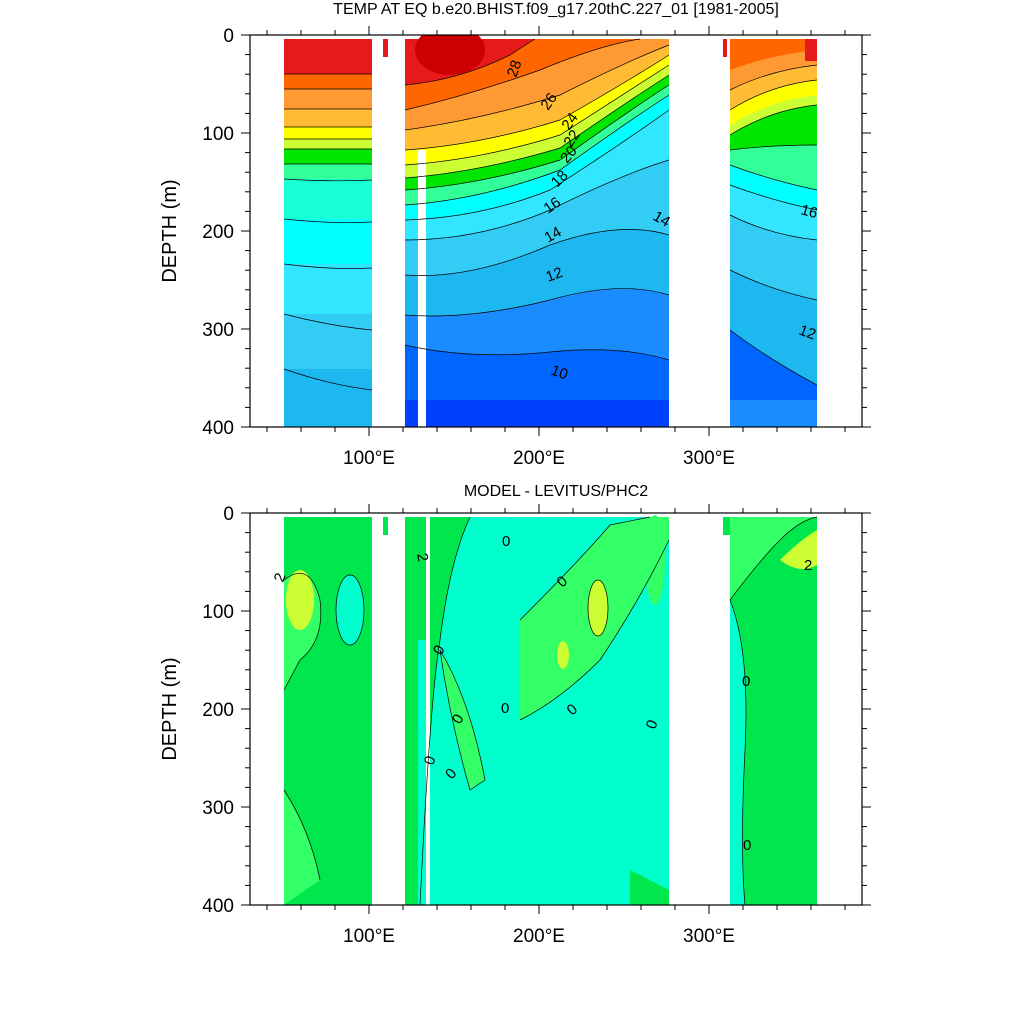 This screenshot has width=1024, height=1024. What do you see at coordinates (170, 230) in the screenshot?
I see `top-y-axis-label: DEPTH (m)` at bounding box center [170, 230].